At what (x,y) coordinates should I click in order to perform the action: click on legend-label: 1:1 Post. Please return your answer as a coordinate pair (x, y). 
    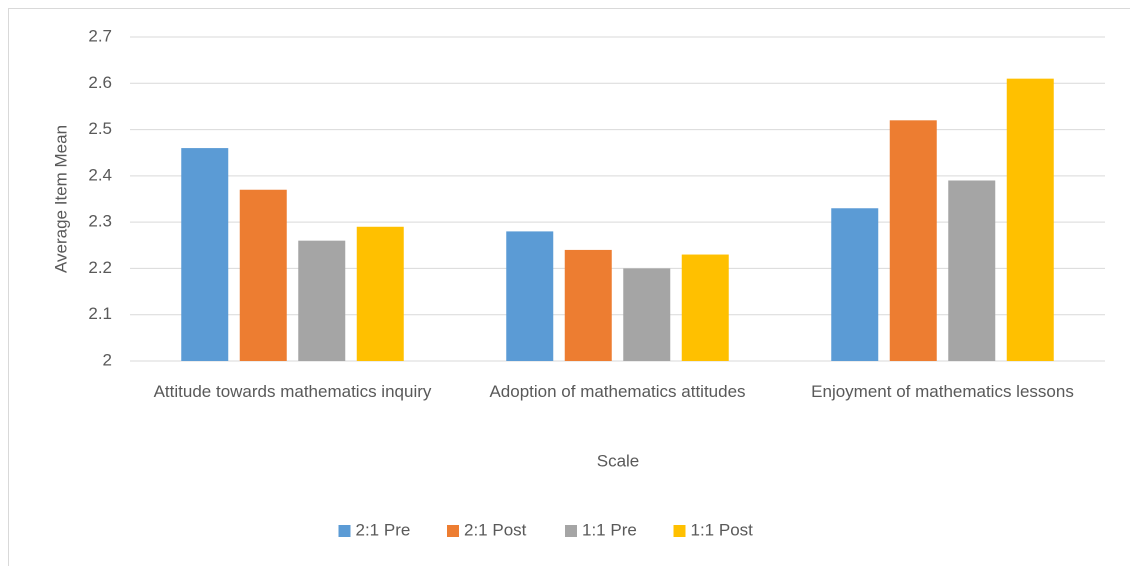
    Looking at the image, I should click on (722, 529).